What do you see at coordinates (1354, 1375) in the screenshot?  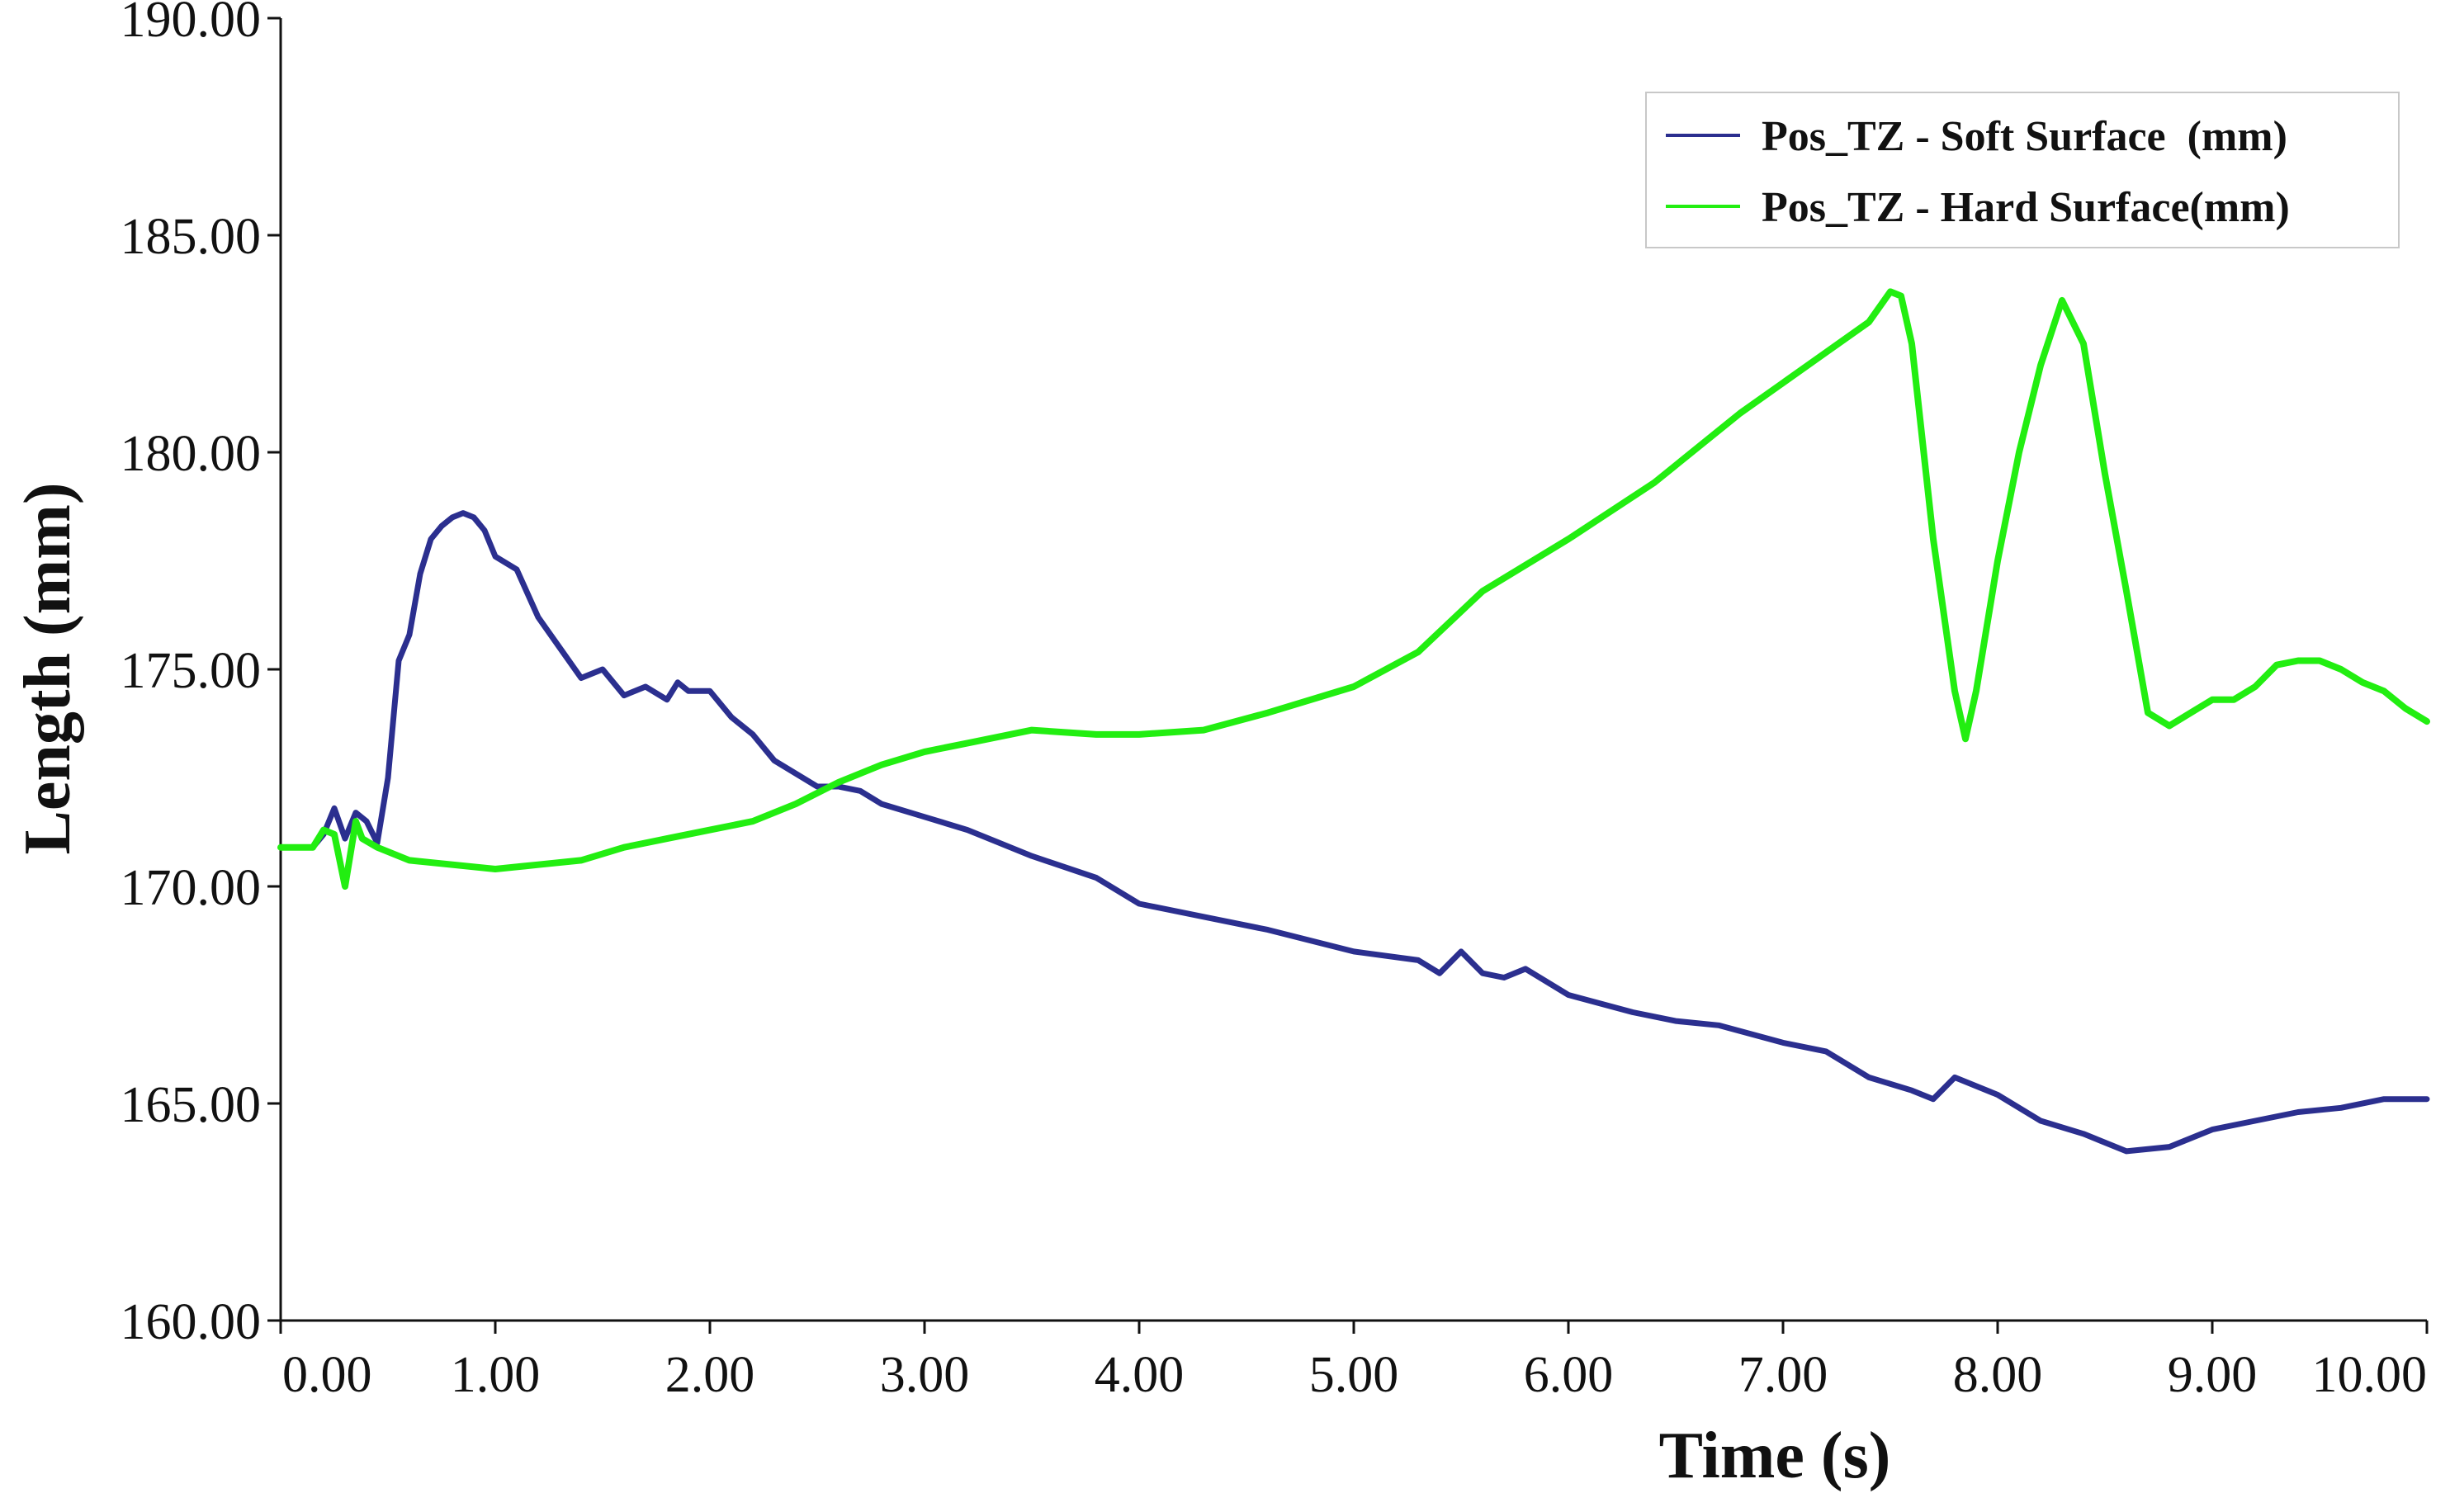 I see `x-tick-label: 5.00` at bounding box center [1354, 1375].